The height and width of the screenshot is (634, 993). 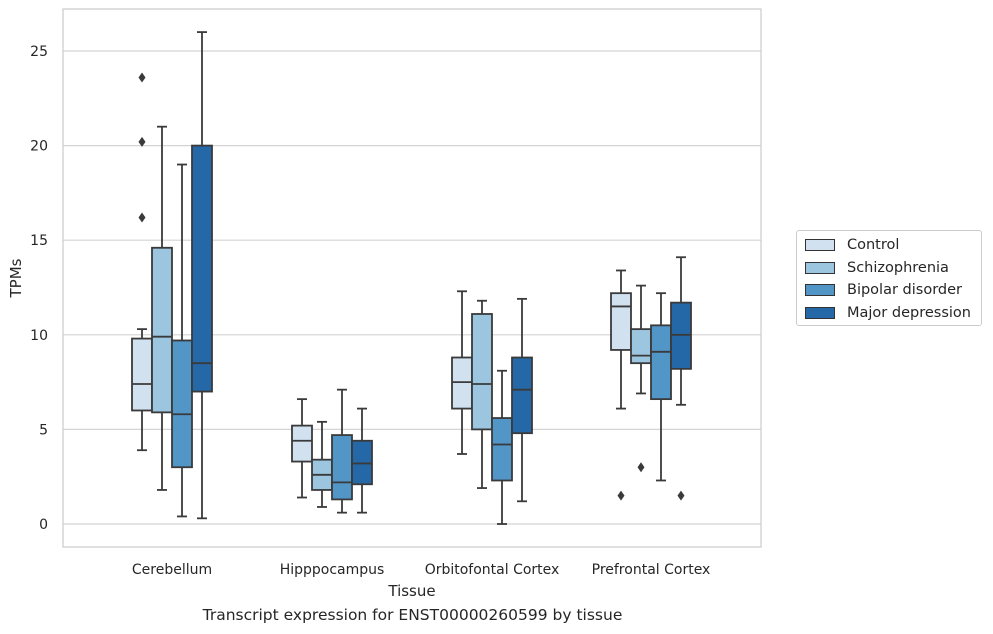 I want to click on x-tick-label: Cerebellum, so click(x=172, y=570).